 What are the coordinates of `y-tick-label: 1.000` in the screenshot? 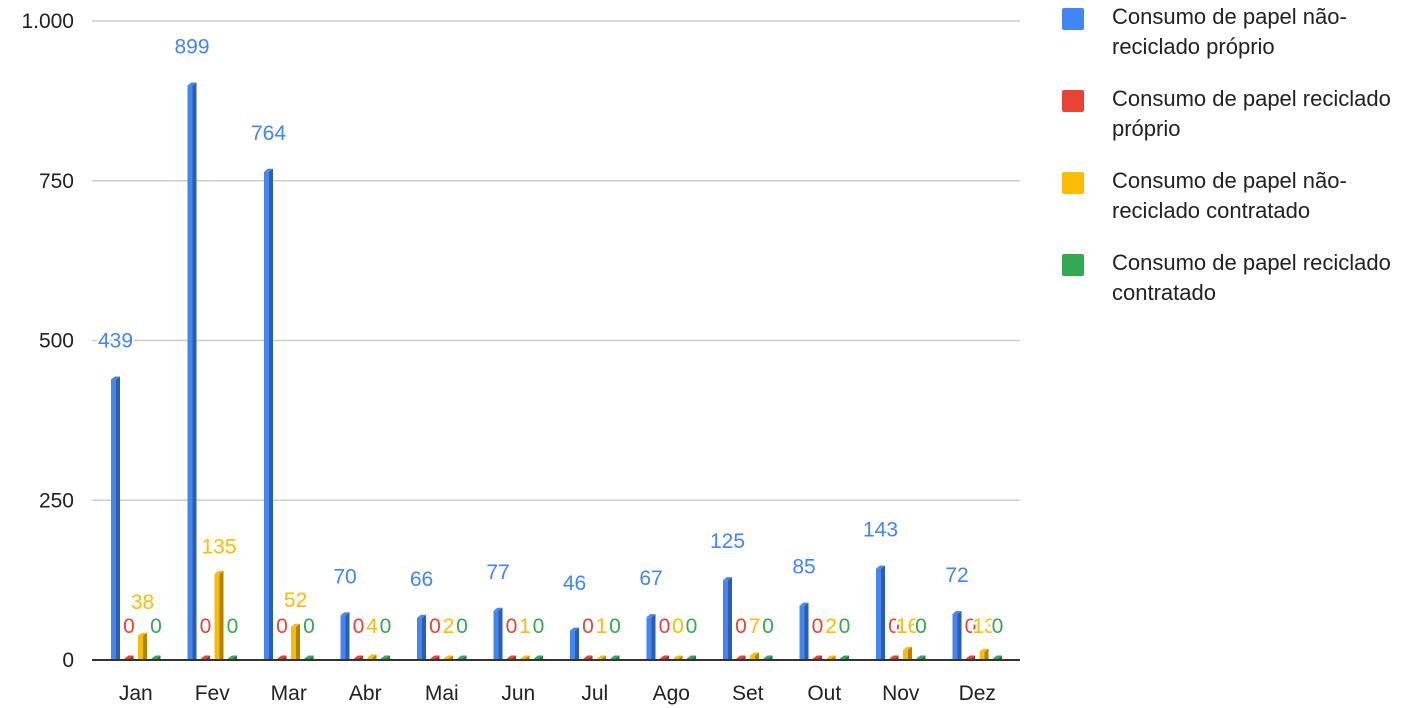 It's located at (47, 21).